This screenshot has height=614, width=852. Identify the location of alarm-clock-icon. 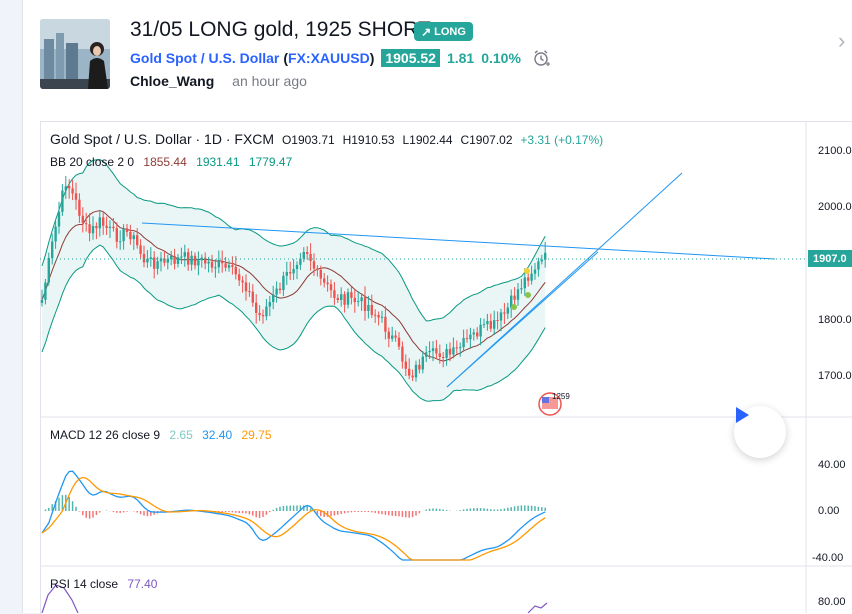
(542, 58).